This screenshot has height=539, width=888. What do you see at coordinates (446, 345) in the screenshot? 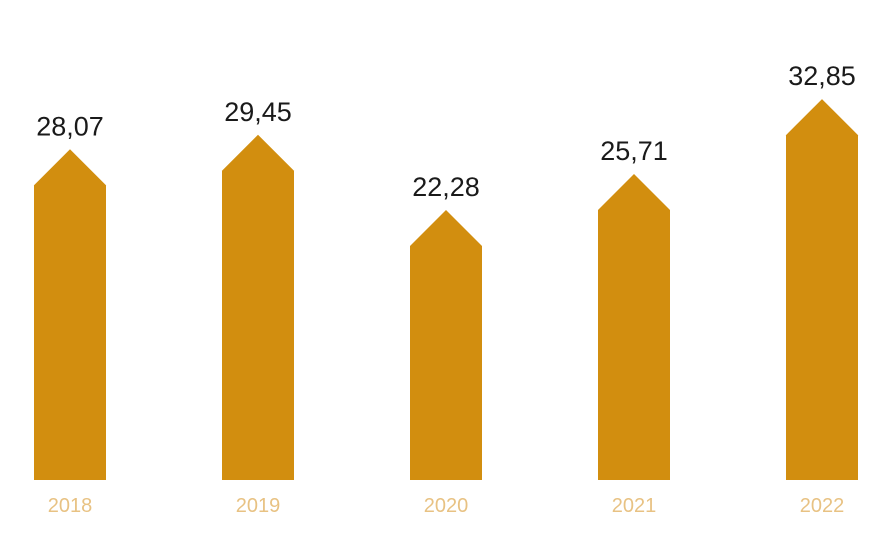
I see `bar-2020` at bounding box center [446, 345].